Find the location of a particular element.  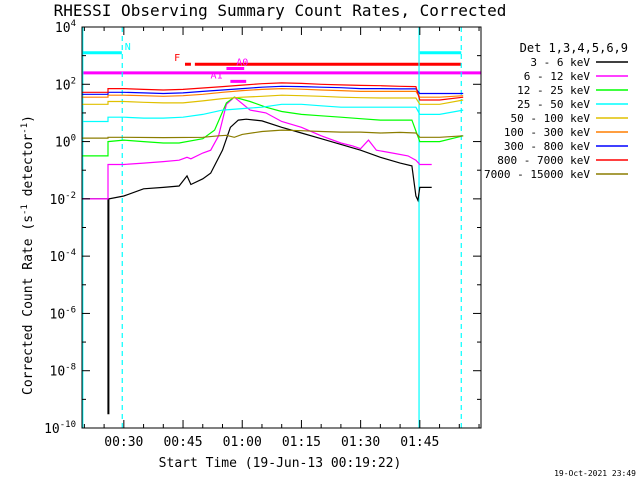

legend-label-5: 100 - 300 keV is located at coordinates (547, 132).